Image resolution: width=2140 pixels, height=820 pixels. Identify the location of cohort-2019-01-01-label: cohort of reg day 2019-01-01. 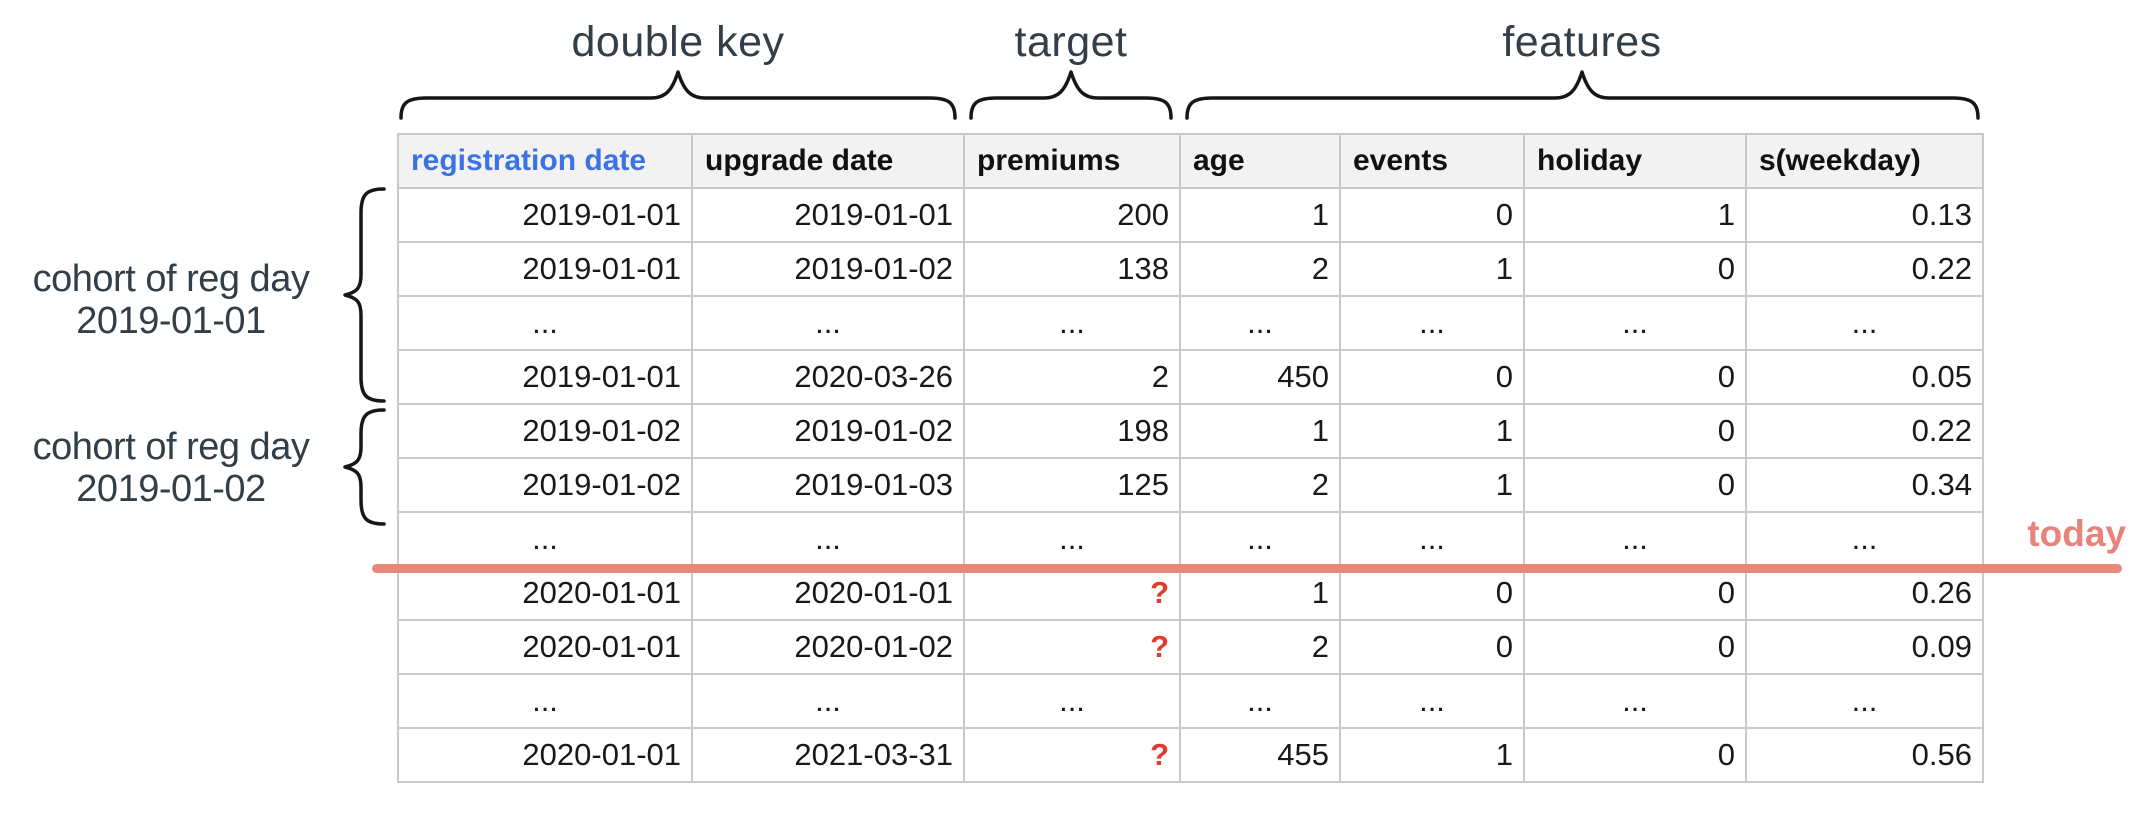
(171, 300).